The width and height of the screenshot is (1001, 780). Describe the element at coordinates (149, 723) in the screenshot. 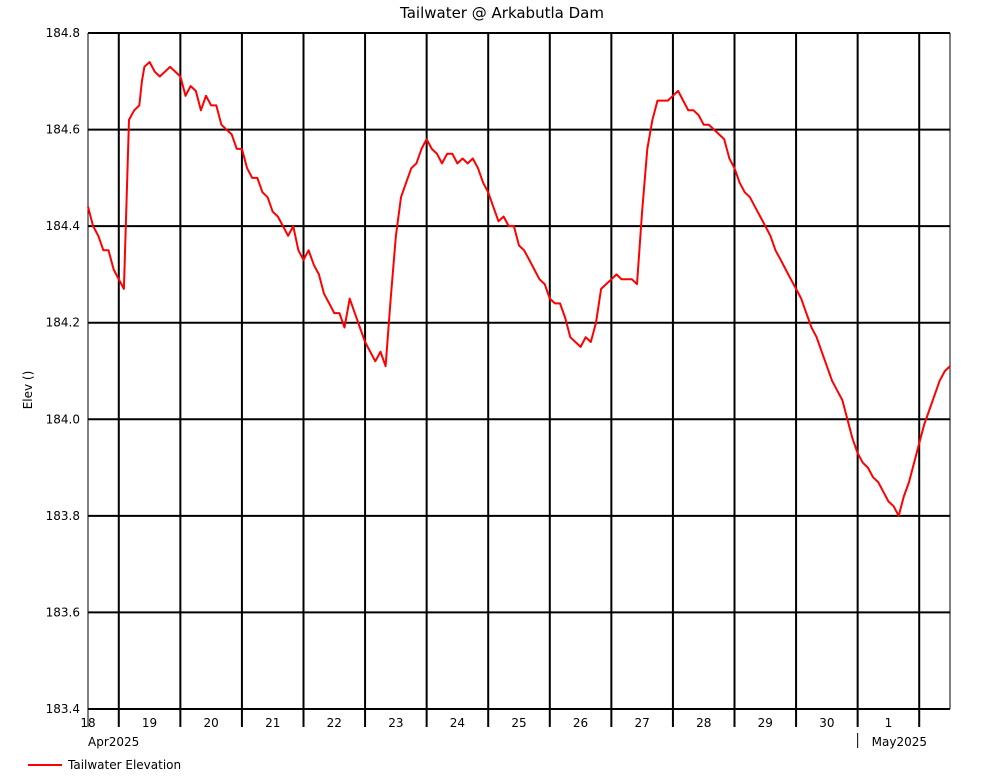

I see `x-tick-label: 19` at that location.